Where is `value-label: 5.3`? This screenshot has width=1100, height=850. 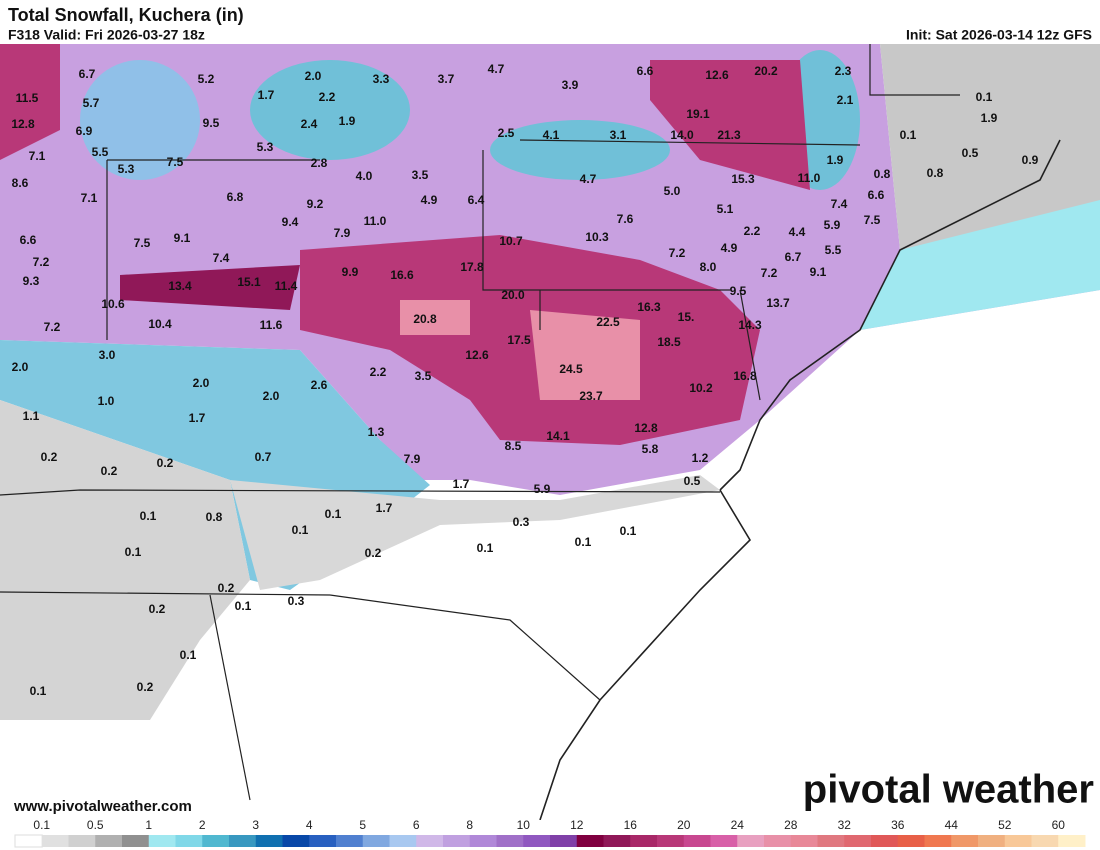
value-label: 5.3 is located at coordinates (126, 169).